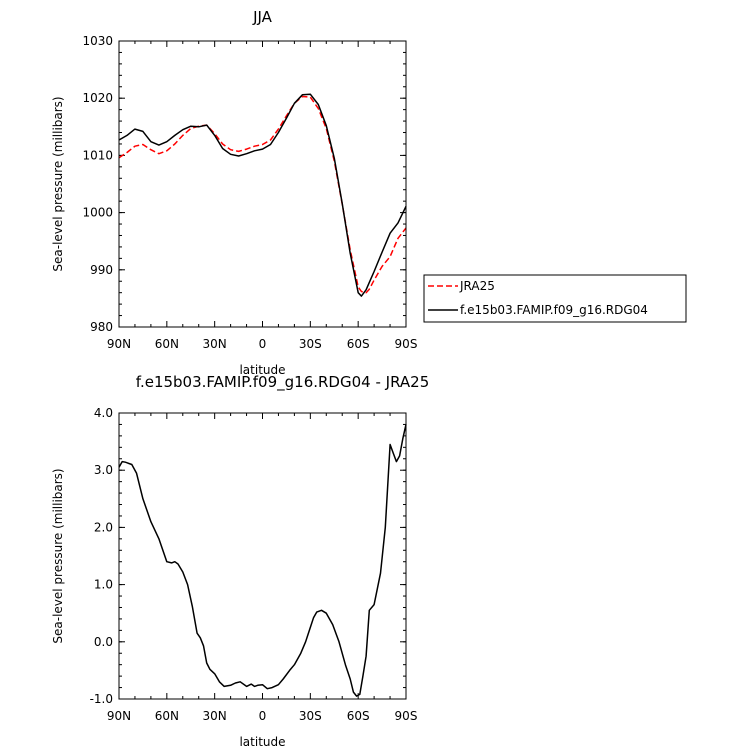  What do you see at coordinates (97, 41) in the screenshot?
I see `y-tick-label: 1030` at bounding box center [97, 41].